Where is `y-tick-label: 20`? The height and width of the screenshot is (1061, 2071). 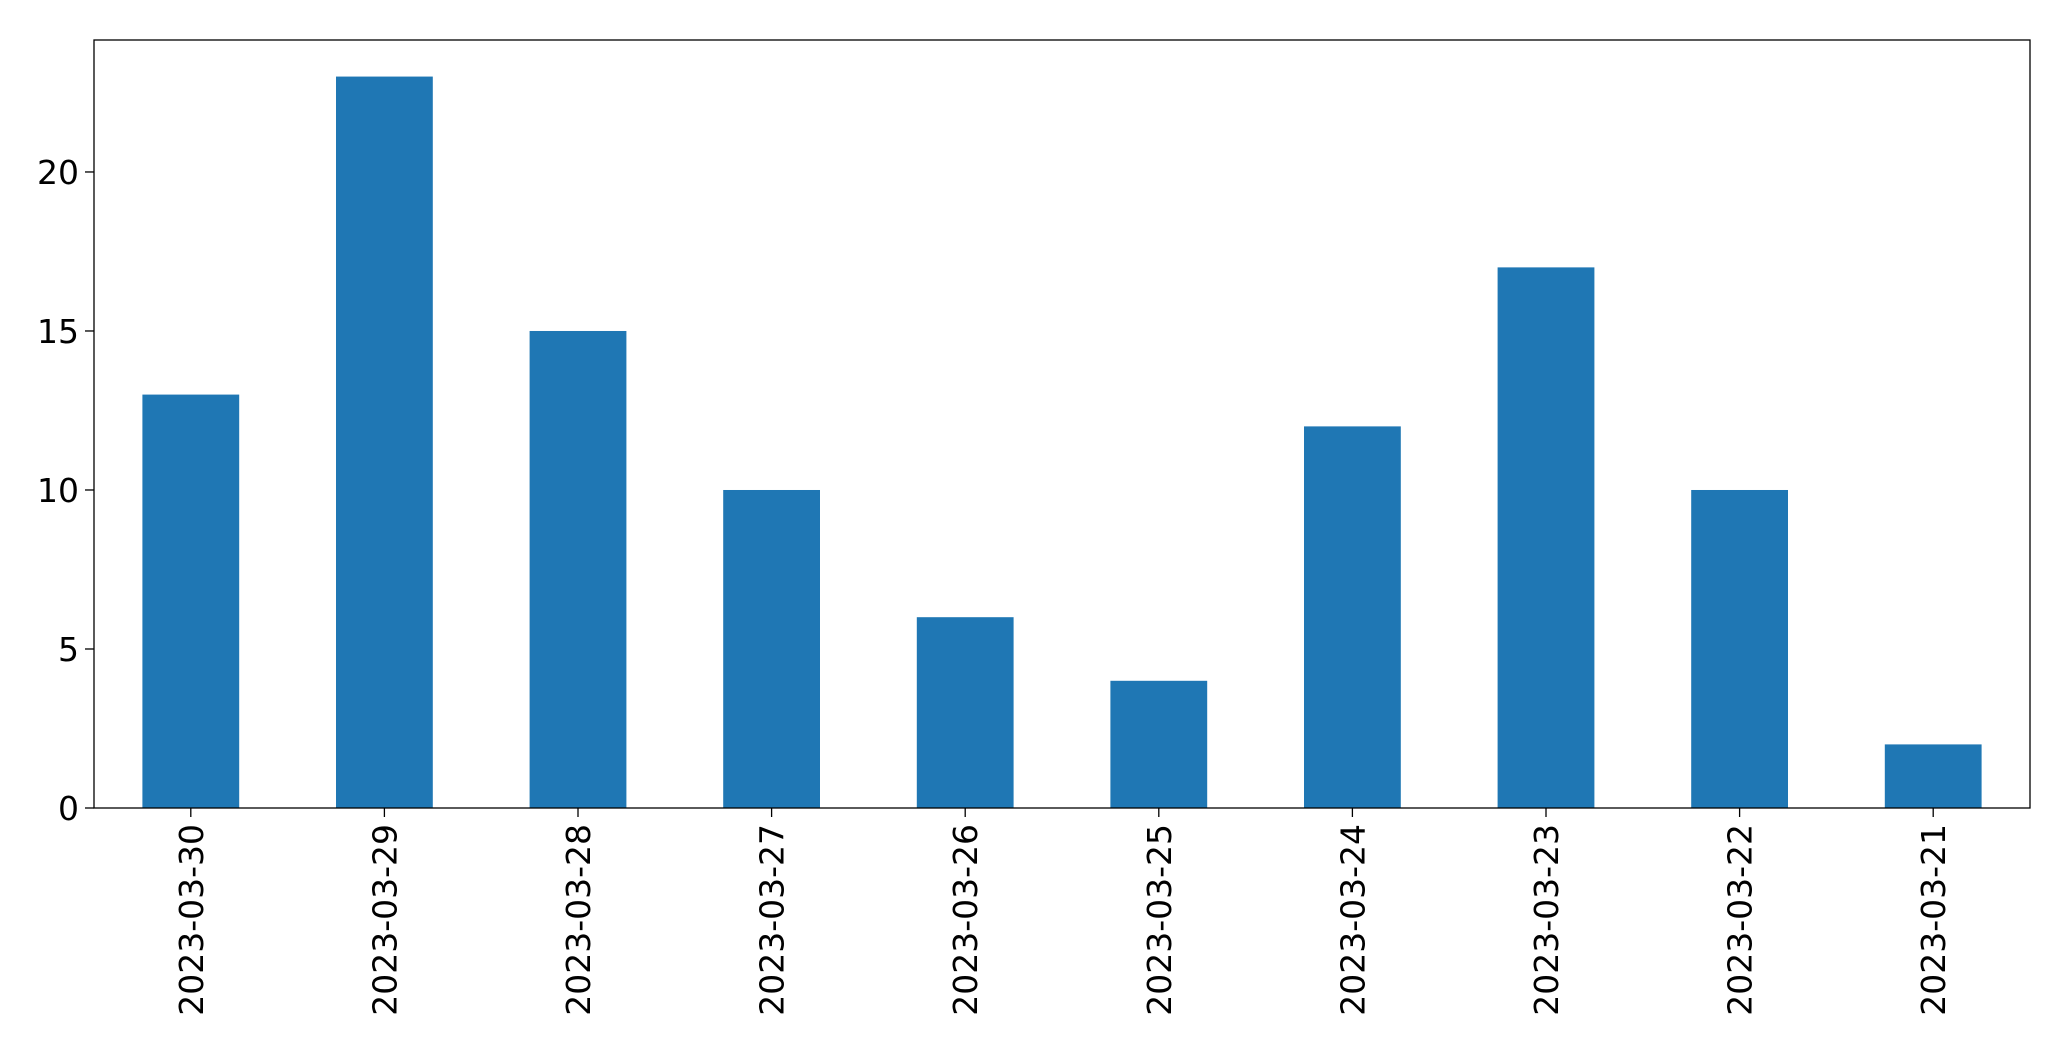
y-tick-label: 20 is located at coordinates (58, 172).